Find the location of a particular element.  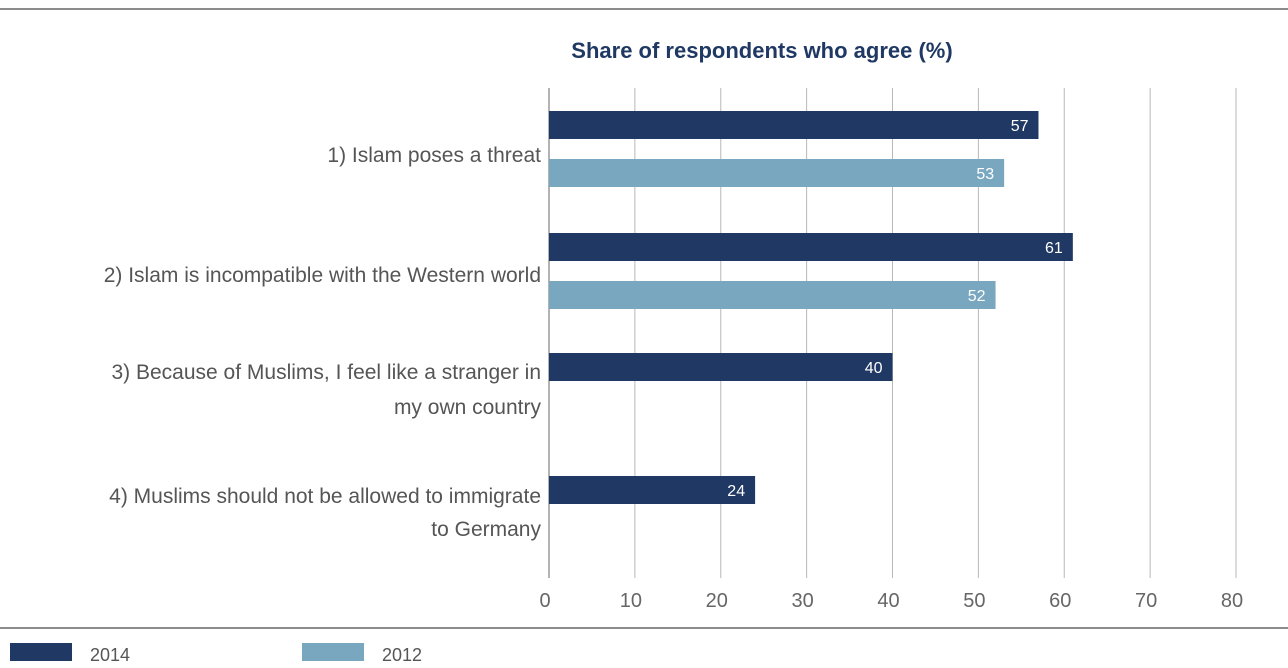

category-label: to Germany is located at coordinates (486, 529).